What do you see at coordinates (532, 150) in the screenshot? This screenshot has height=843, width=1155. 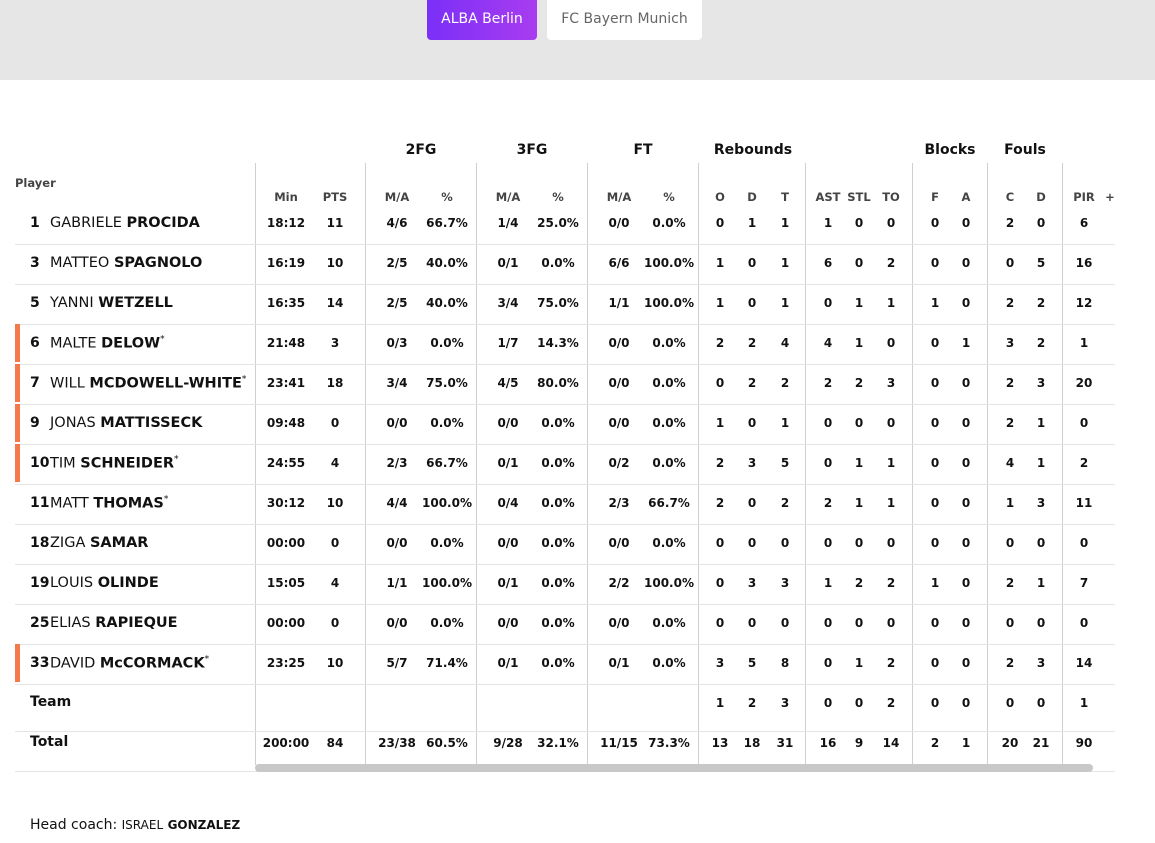 I see `group-header: 3FG` at bounding box center [532, 150].